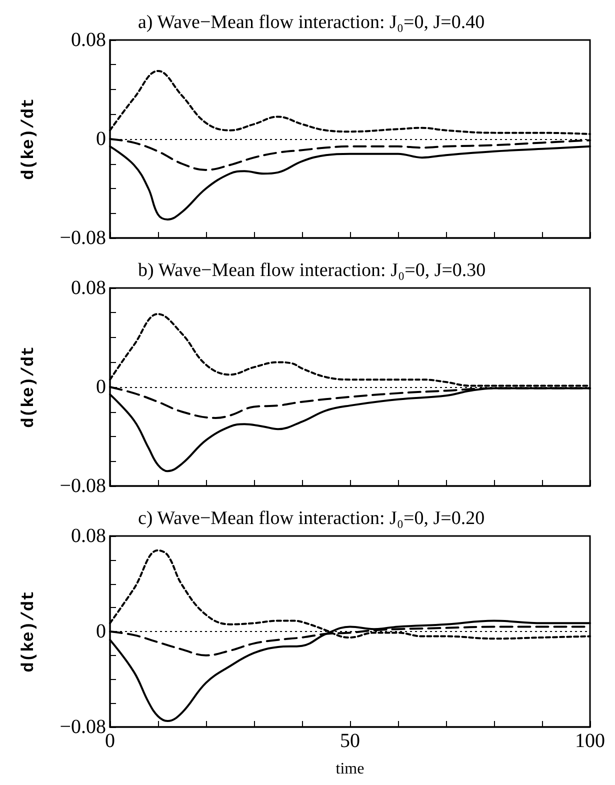 The width and height of the screenshot is (615, 785). What do you see at coordinates (350, 769) in the screenshot?
I see `x-axis-title: time` at bounding box center [350, 769].